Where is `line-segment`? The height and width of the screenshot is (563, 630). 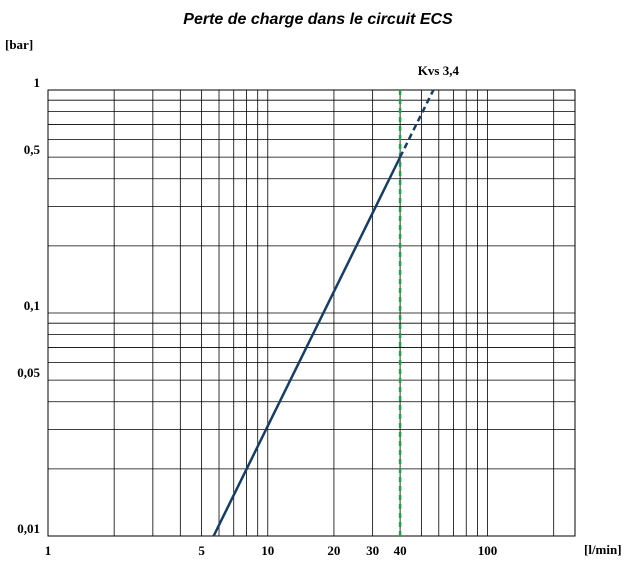
line-segment is located at coordinates (416, 123).